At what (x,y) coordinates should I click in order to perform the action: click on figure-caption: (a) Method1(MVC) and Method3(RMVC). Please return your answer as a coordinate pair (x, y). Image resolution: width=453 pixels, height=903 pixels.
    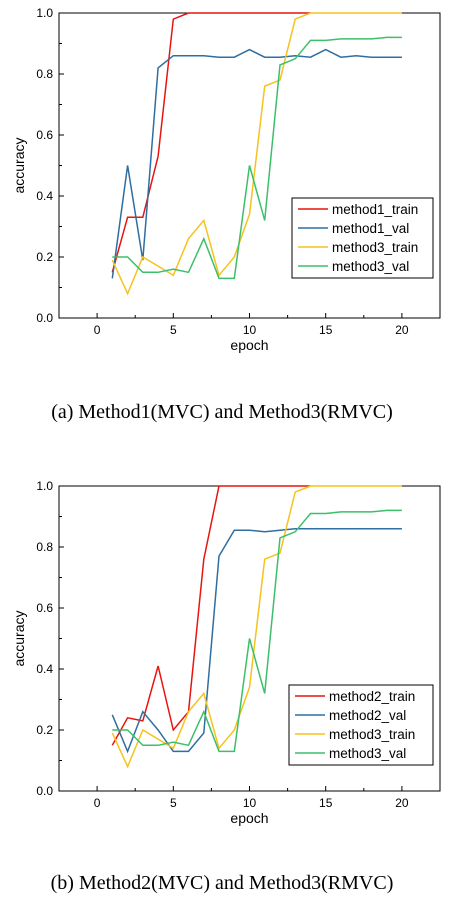
    Looking at the image, I should click on (222, 412).